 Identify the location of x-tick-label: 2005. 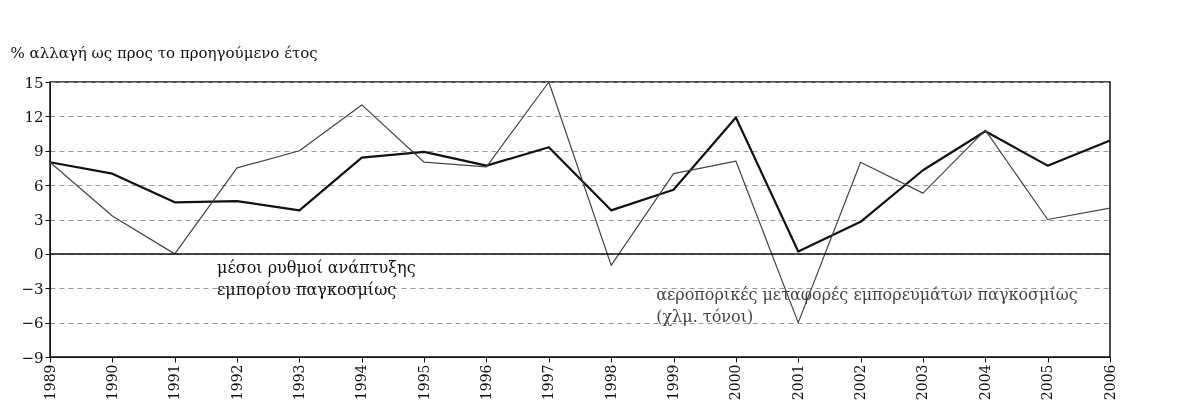
(1047, 382).